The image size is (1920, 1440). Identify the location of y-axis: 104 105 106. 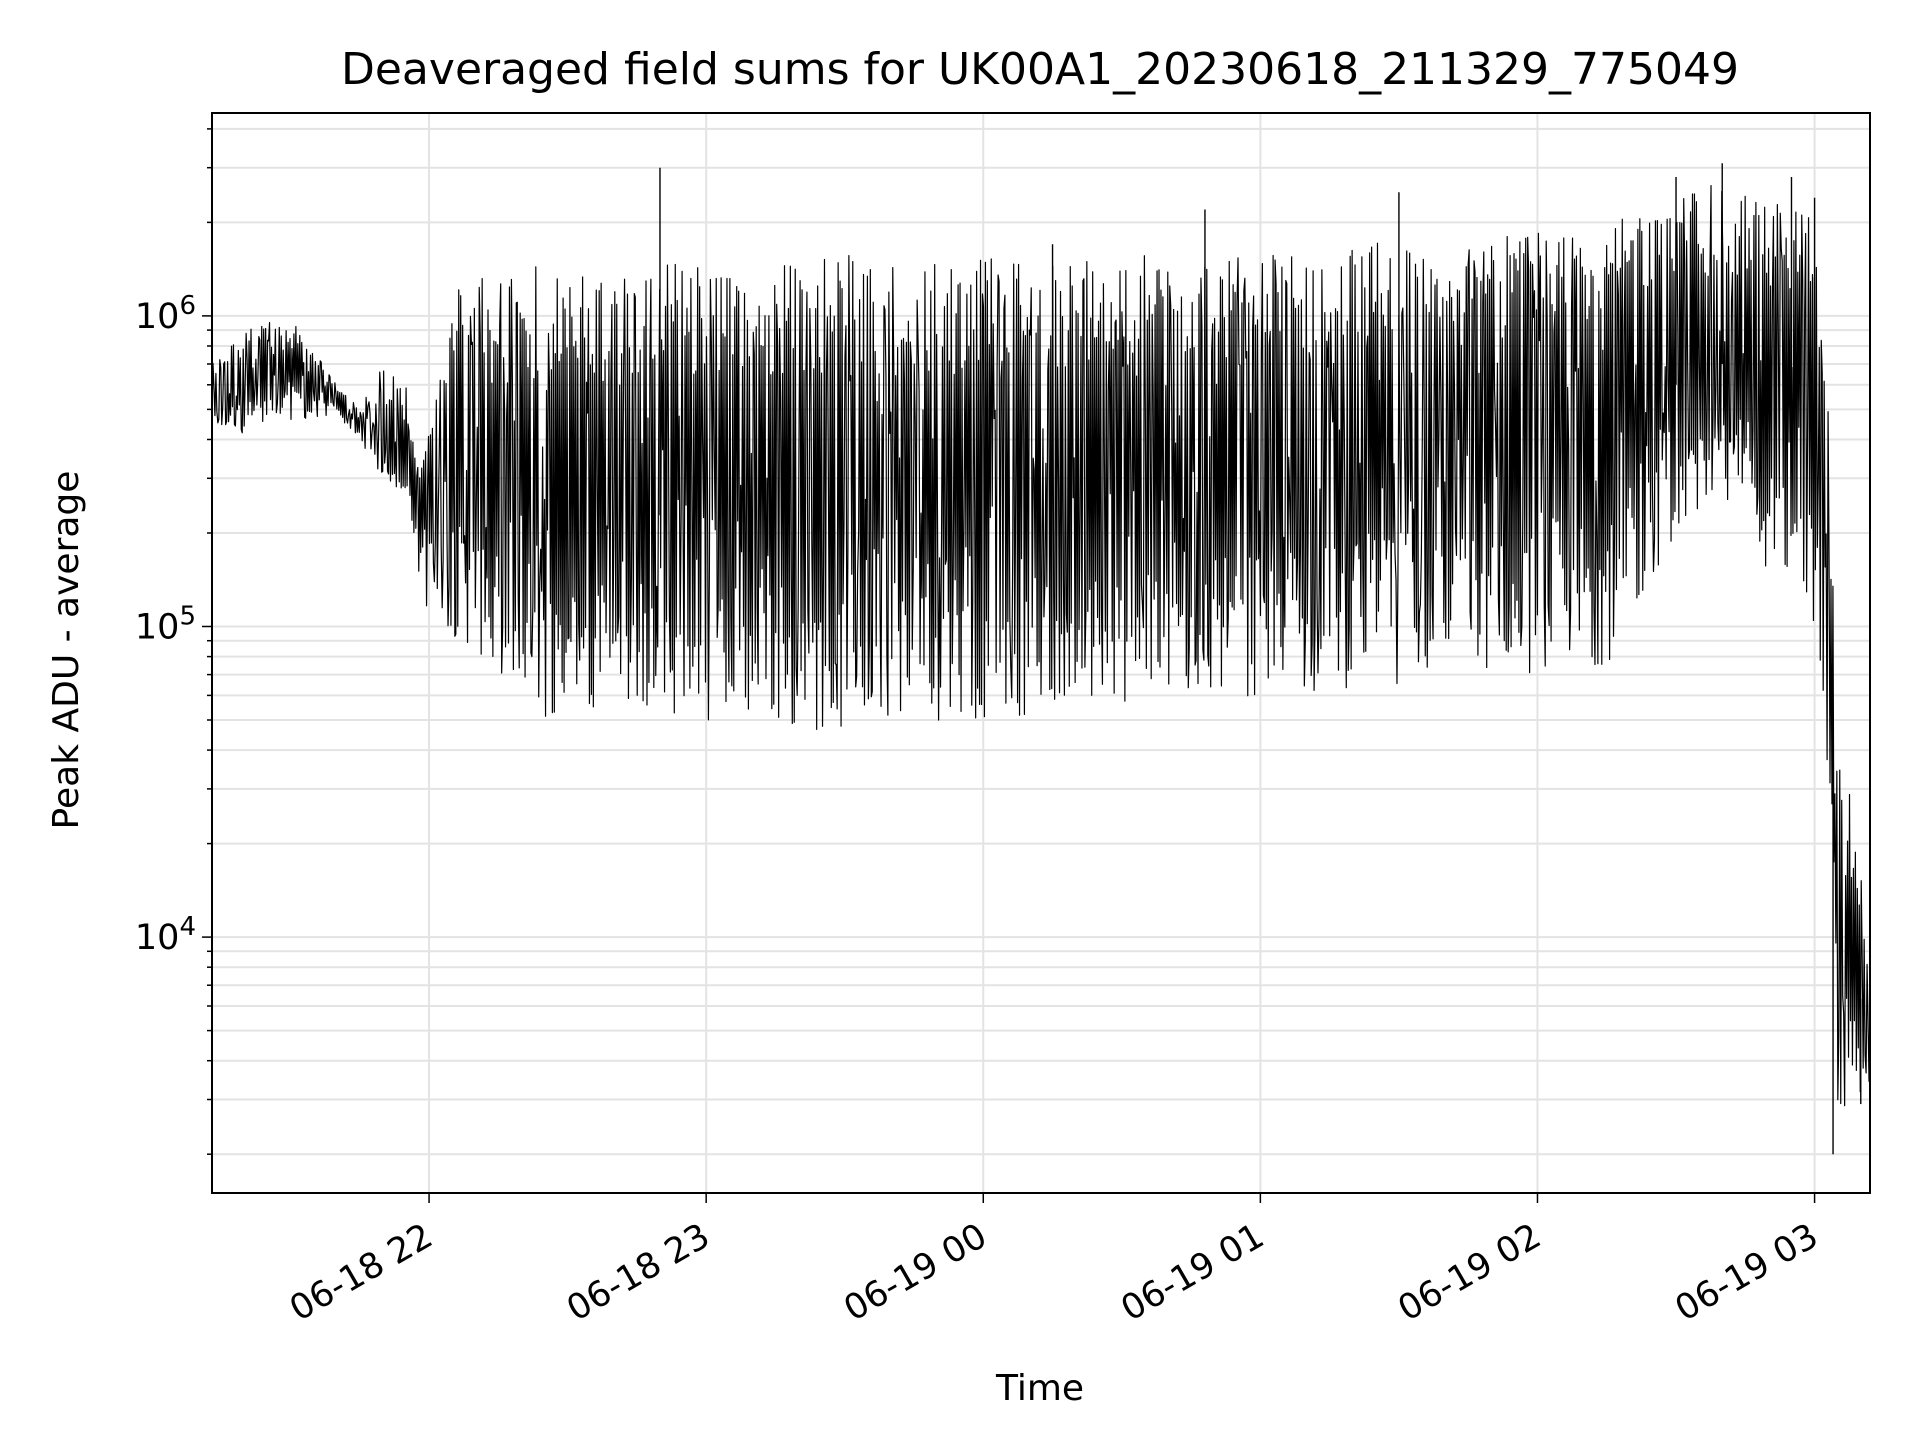
(173, 641).